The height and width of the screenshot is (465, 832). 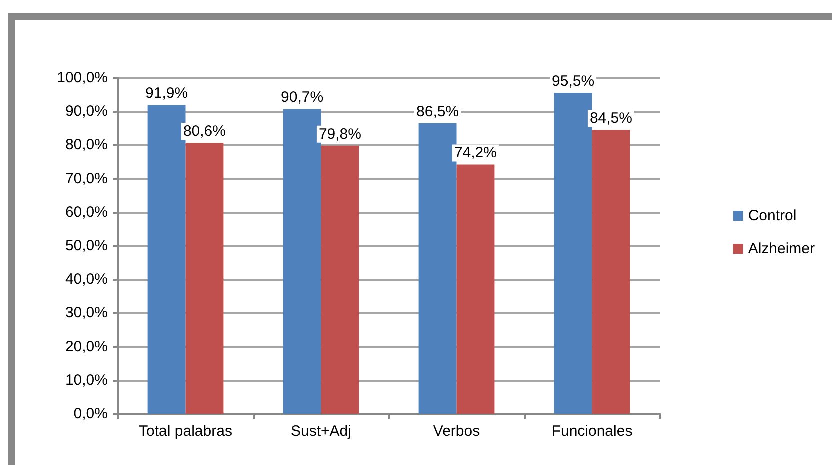 What do you see at coordinates (185, 431) in the screenshot?
I see `x-tick-label: Total palabras` at bounding box center [185, 431].